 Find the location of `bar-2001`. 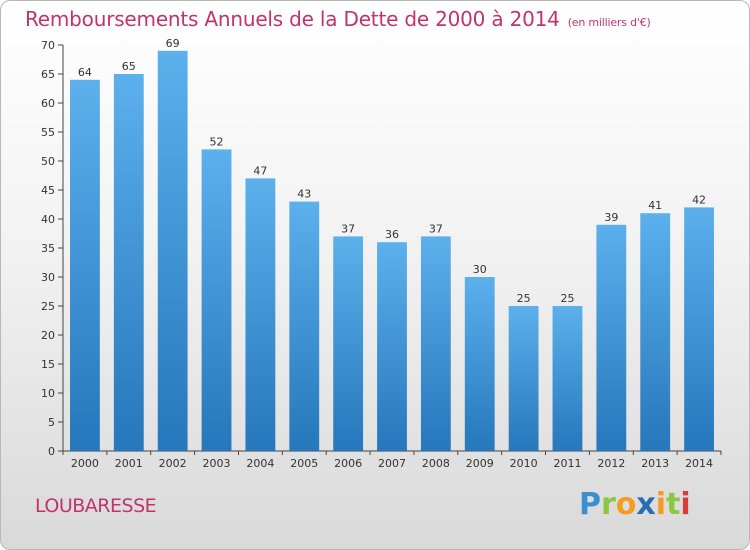

bar-2001 is located at coordinates (128, 262).